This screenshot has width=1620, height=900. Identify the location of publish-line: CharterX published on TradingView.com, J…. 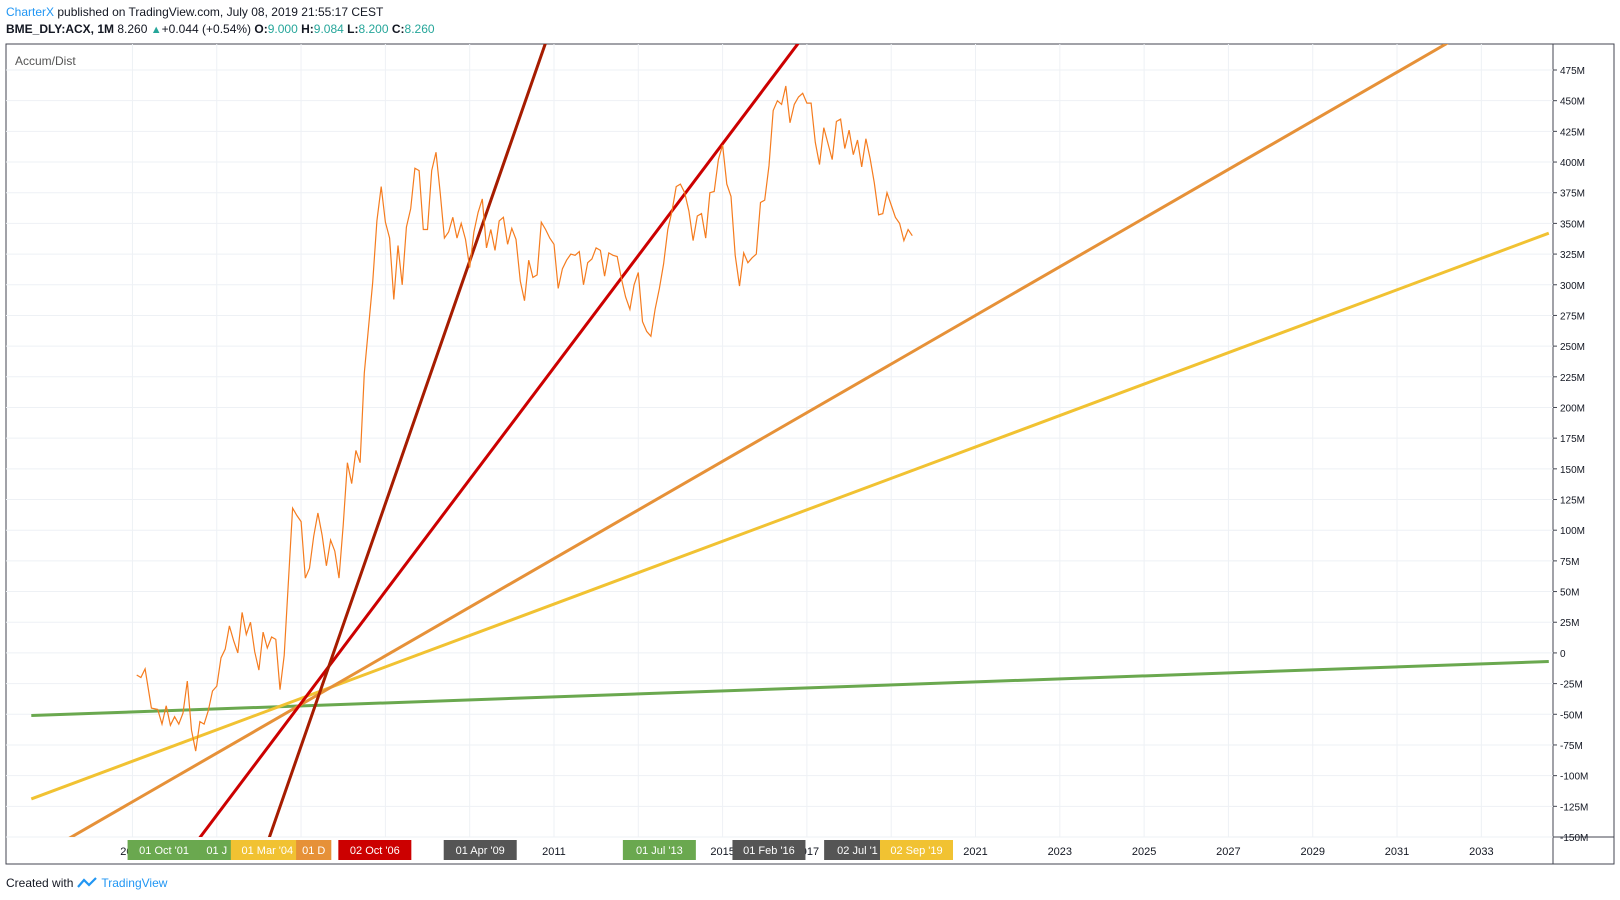
(220, 12).